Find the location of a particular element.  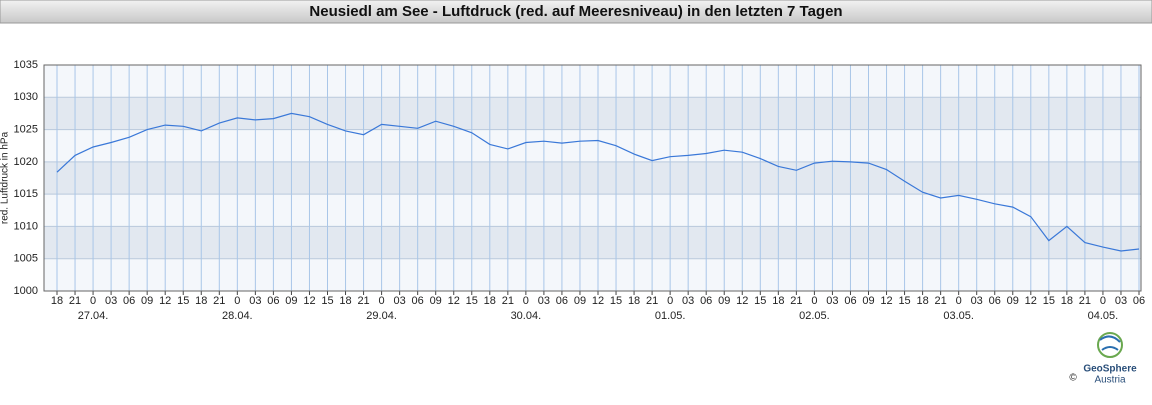

y-tick-label: 1030 is located at coordinates (26, 97).